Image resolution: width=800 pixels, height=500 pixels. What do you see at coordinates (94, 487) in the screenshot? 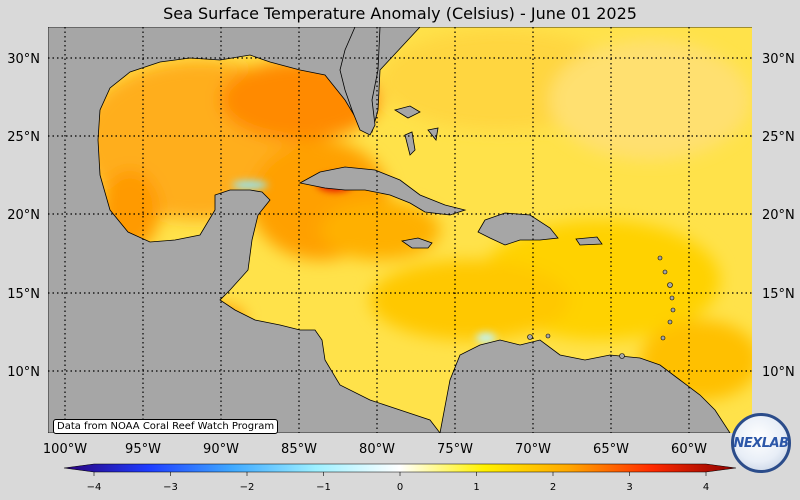
I see `colorbar-tick-label: −4` at bounding box center [94, 487].